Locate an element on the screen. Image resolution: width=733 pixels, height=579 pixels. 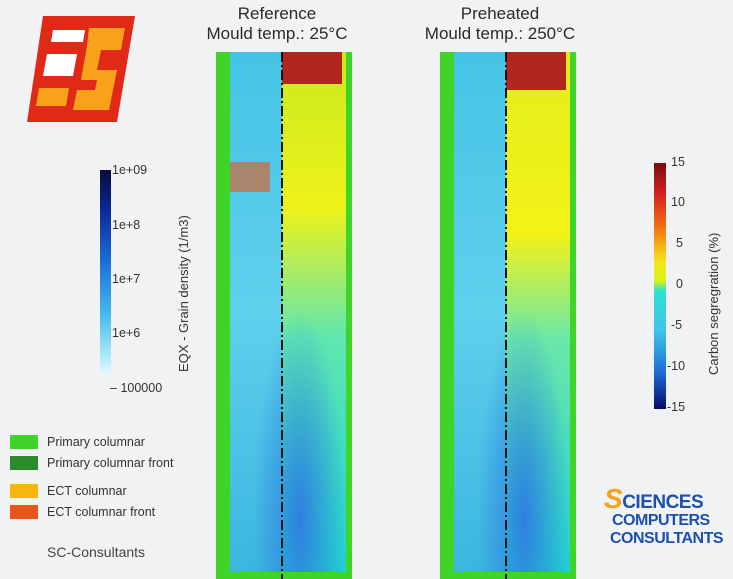
sciences-computers-consultants-logo: SCIENCES COMPUTERS CONSULTANTS is located at coordinates (667, 528).